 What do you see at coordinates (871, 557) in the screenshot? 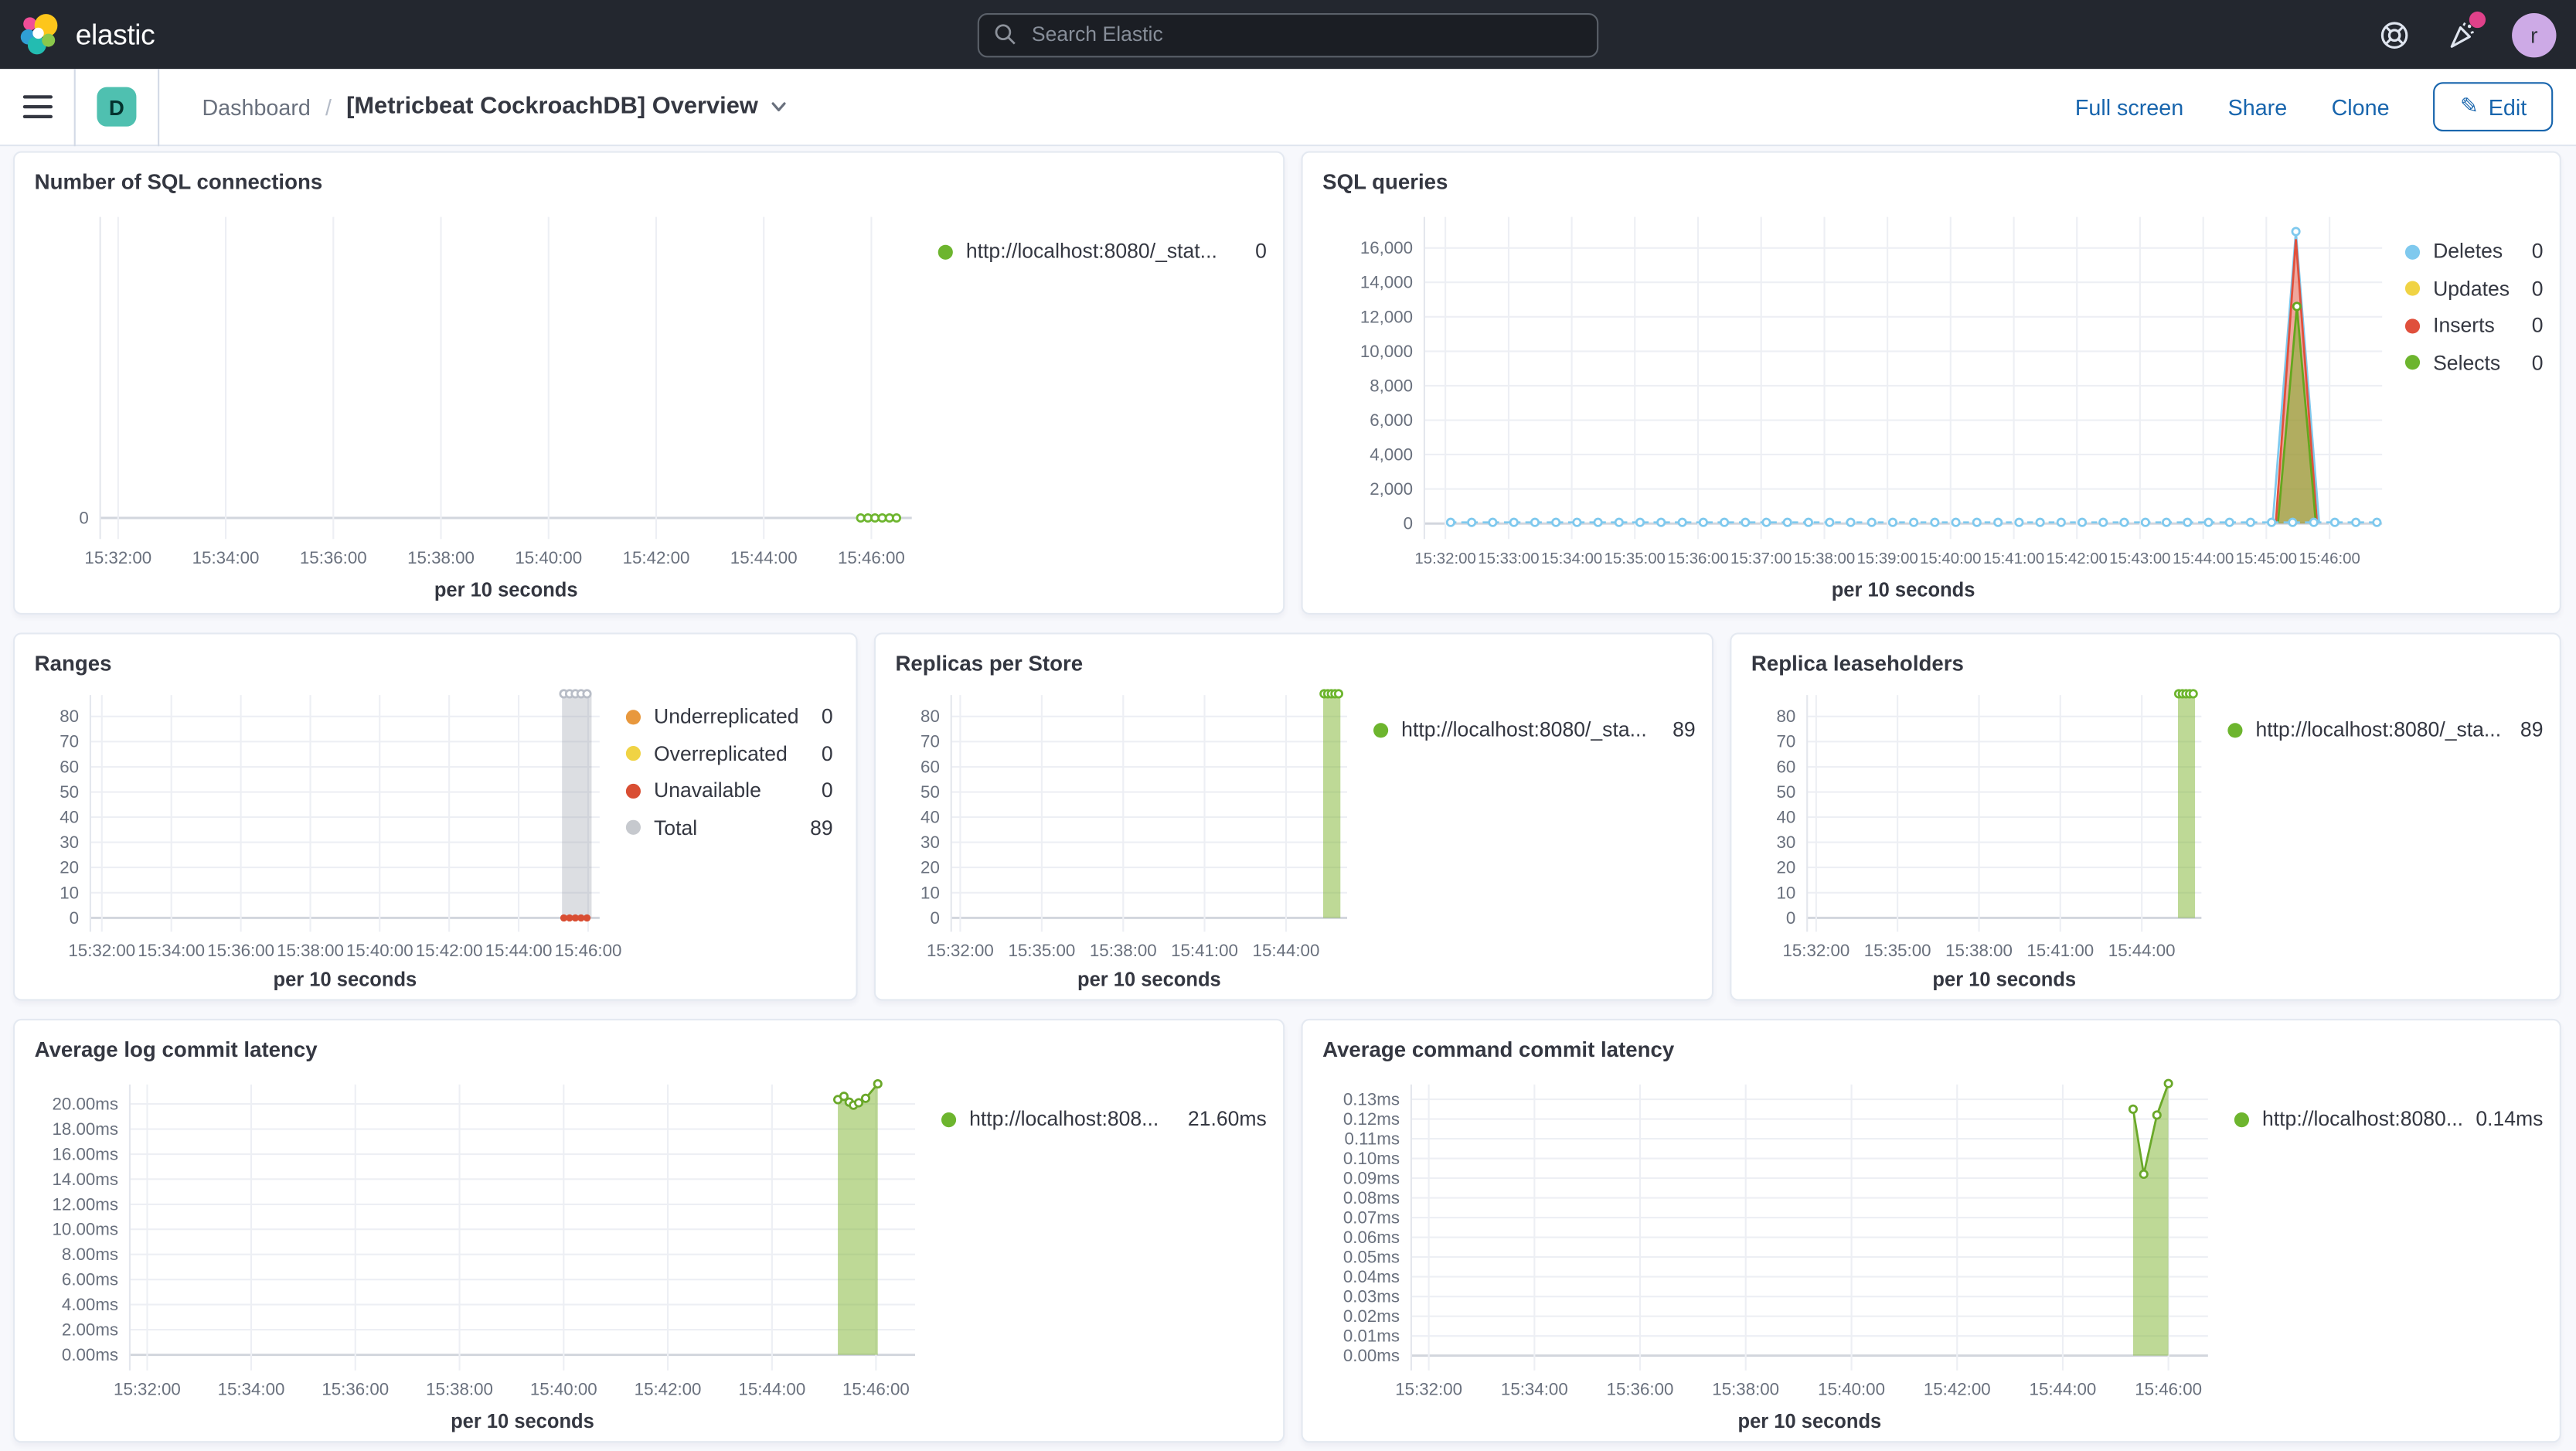
I see `svg-text: 15:46:00` at bounding box center [871, 557].